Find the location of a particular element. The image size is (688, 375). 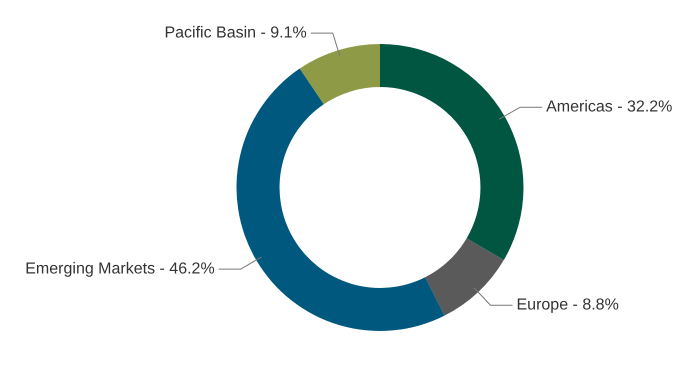

slice-label: Pacific Basin - 9.1% is located at coordinates (235, 33).